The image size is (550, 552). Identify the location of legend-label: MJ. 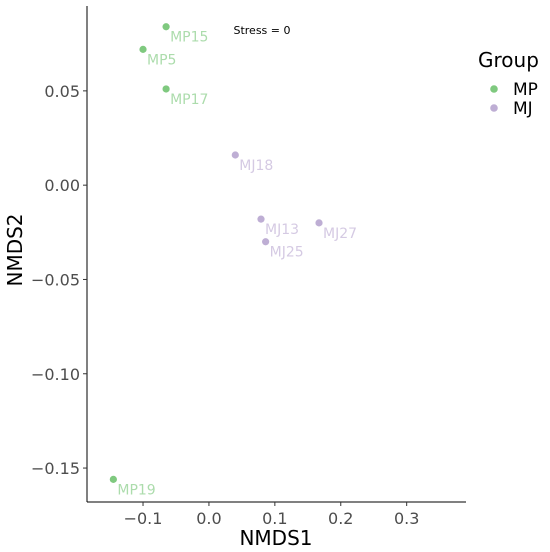
(523, 109).